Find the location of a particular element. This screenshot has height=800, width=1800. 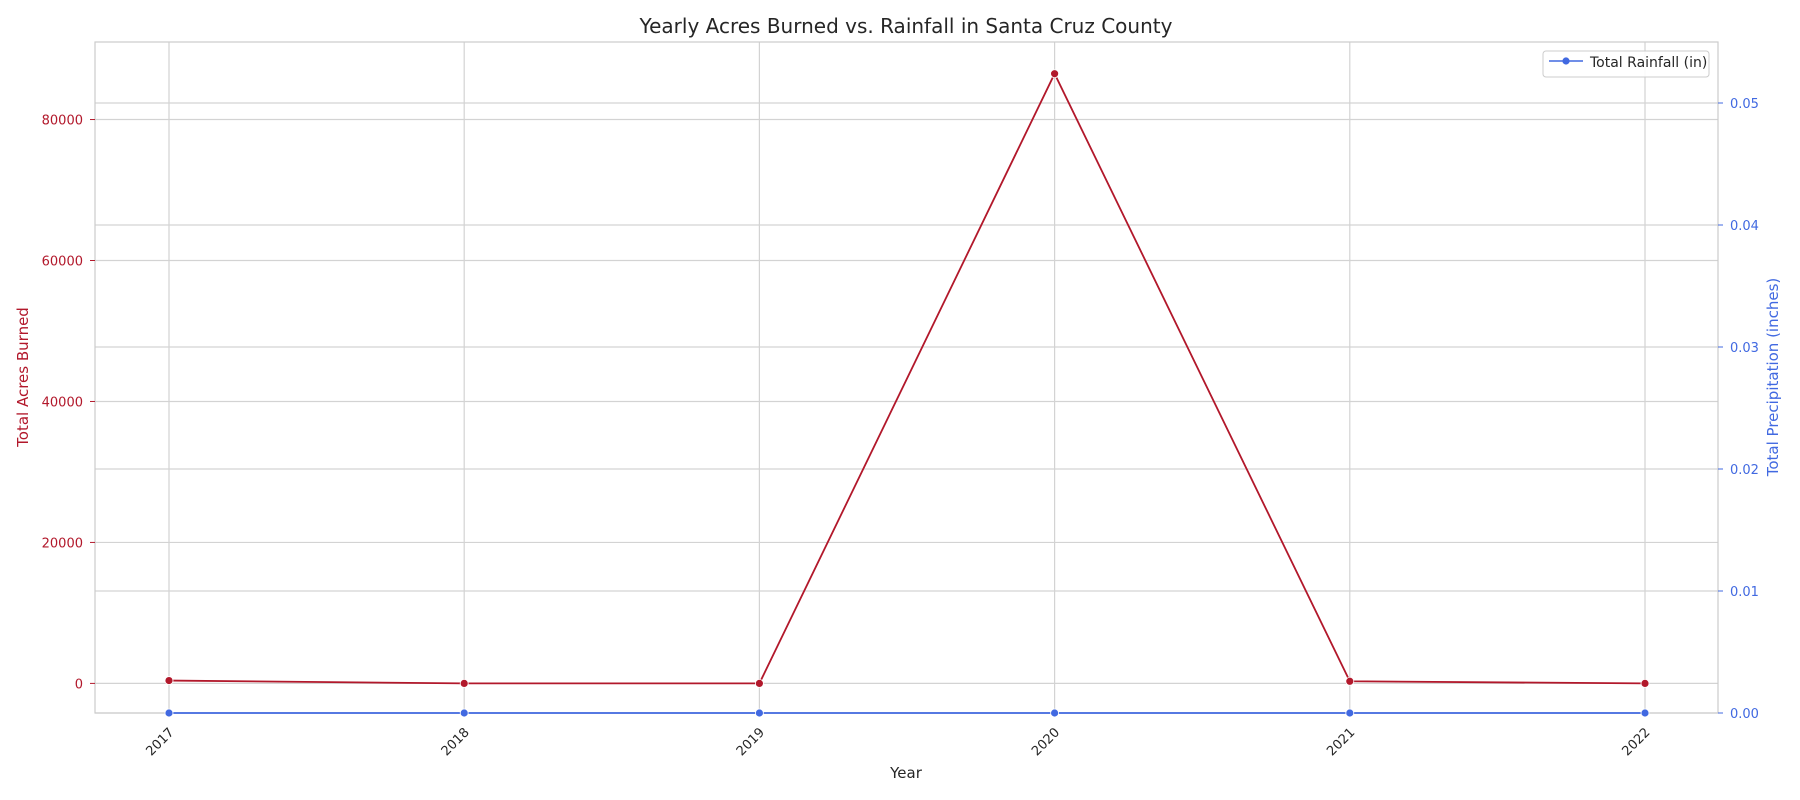

x-tick-label: 2017 is located at coordinates (160, 742).